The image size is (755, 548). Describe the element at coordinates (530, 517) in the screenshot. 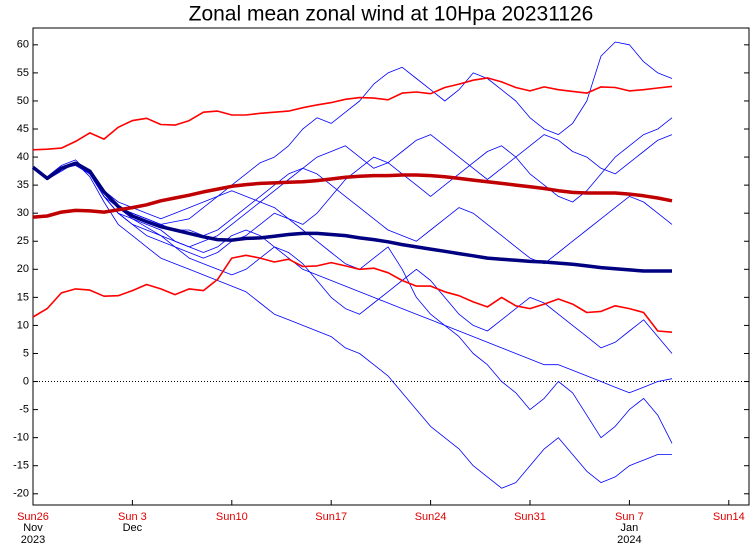

I see `x-tick-label: Sun31` at that location.